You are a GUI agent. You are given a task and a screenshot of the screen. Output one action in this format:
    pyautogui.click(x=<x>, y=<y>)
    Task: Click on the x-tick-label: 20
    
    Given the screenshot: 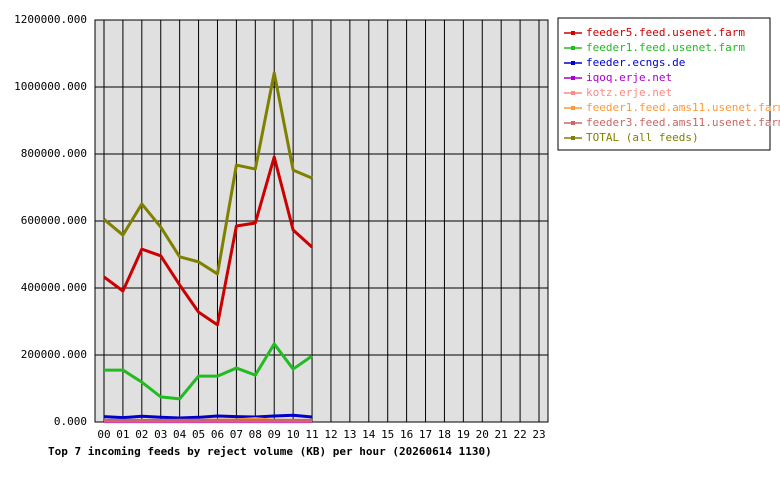 What is the action you would take?
    pyautogui.click(x=482, y=434)
    